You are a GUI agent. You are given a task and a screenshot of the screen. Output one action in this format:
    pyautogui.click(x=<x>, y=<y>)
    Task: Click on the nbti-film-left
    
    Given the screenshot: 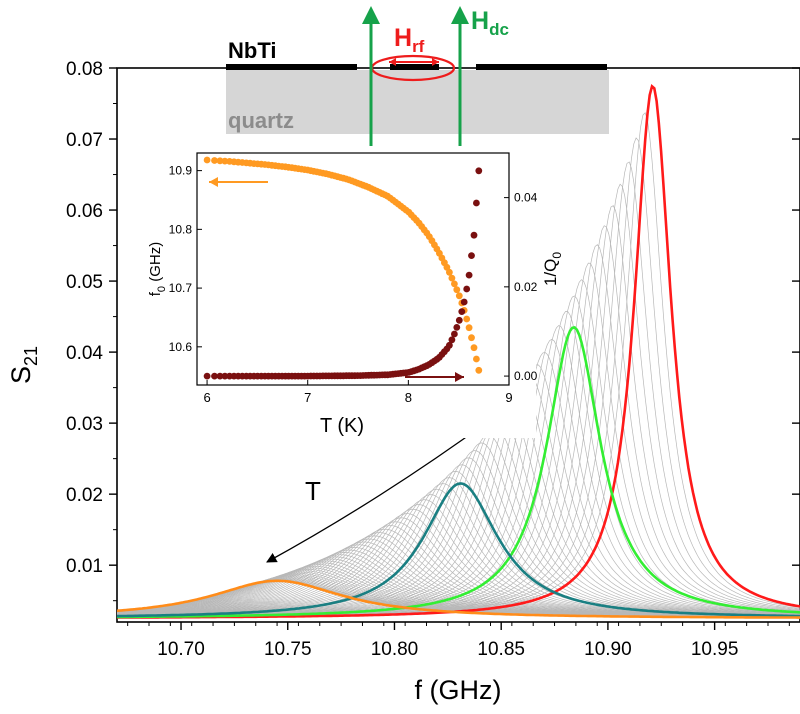 What is the action you would take?
    pyautogui.click(x=291, y=67)
    